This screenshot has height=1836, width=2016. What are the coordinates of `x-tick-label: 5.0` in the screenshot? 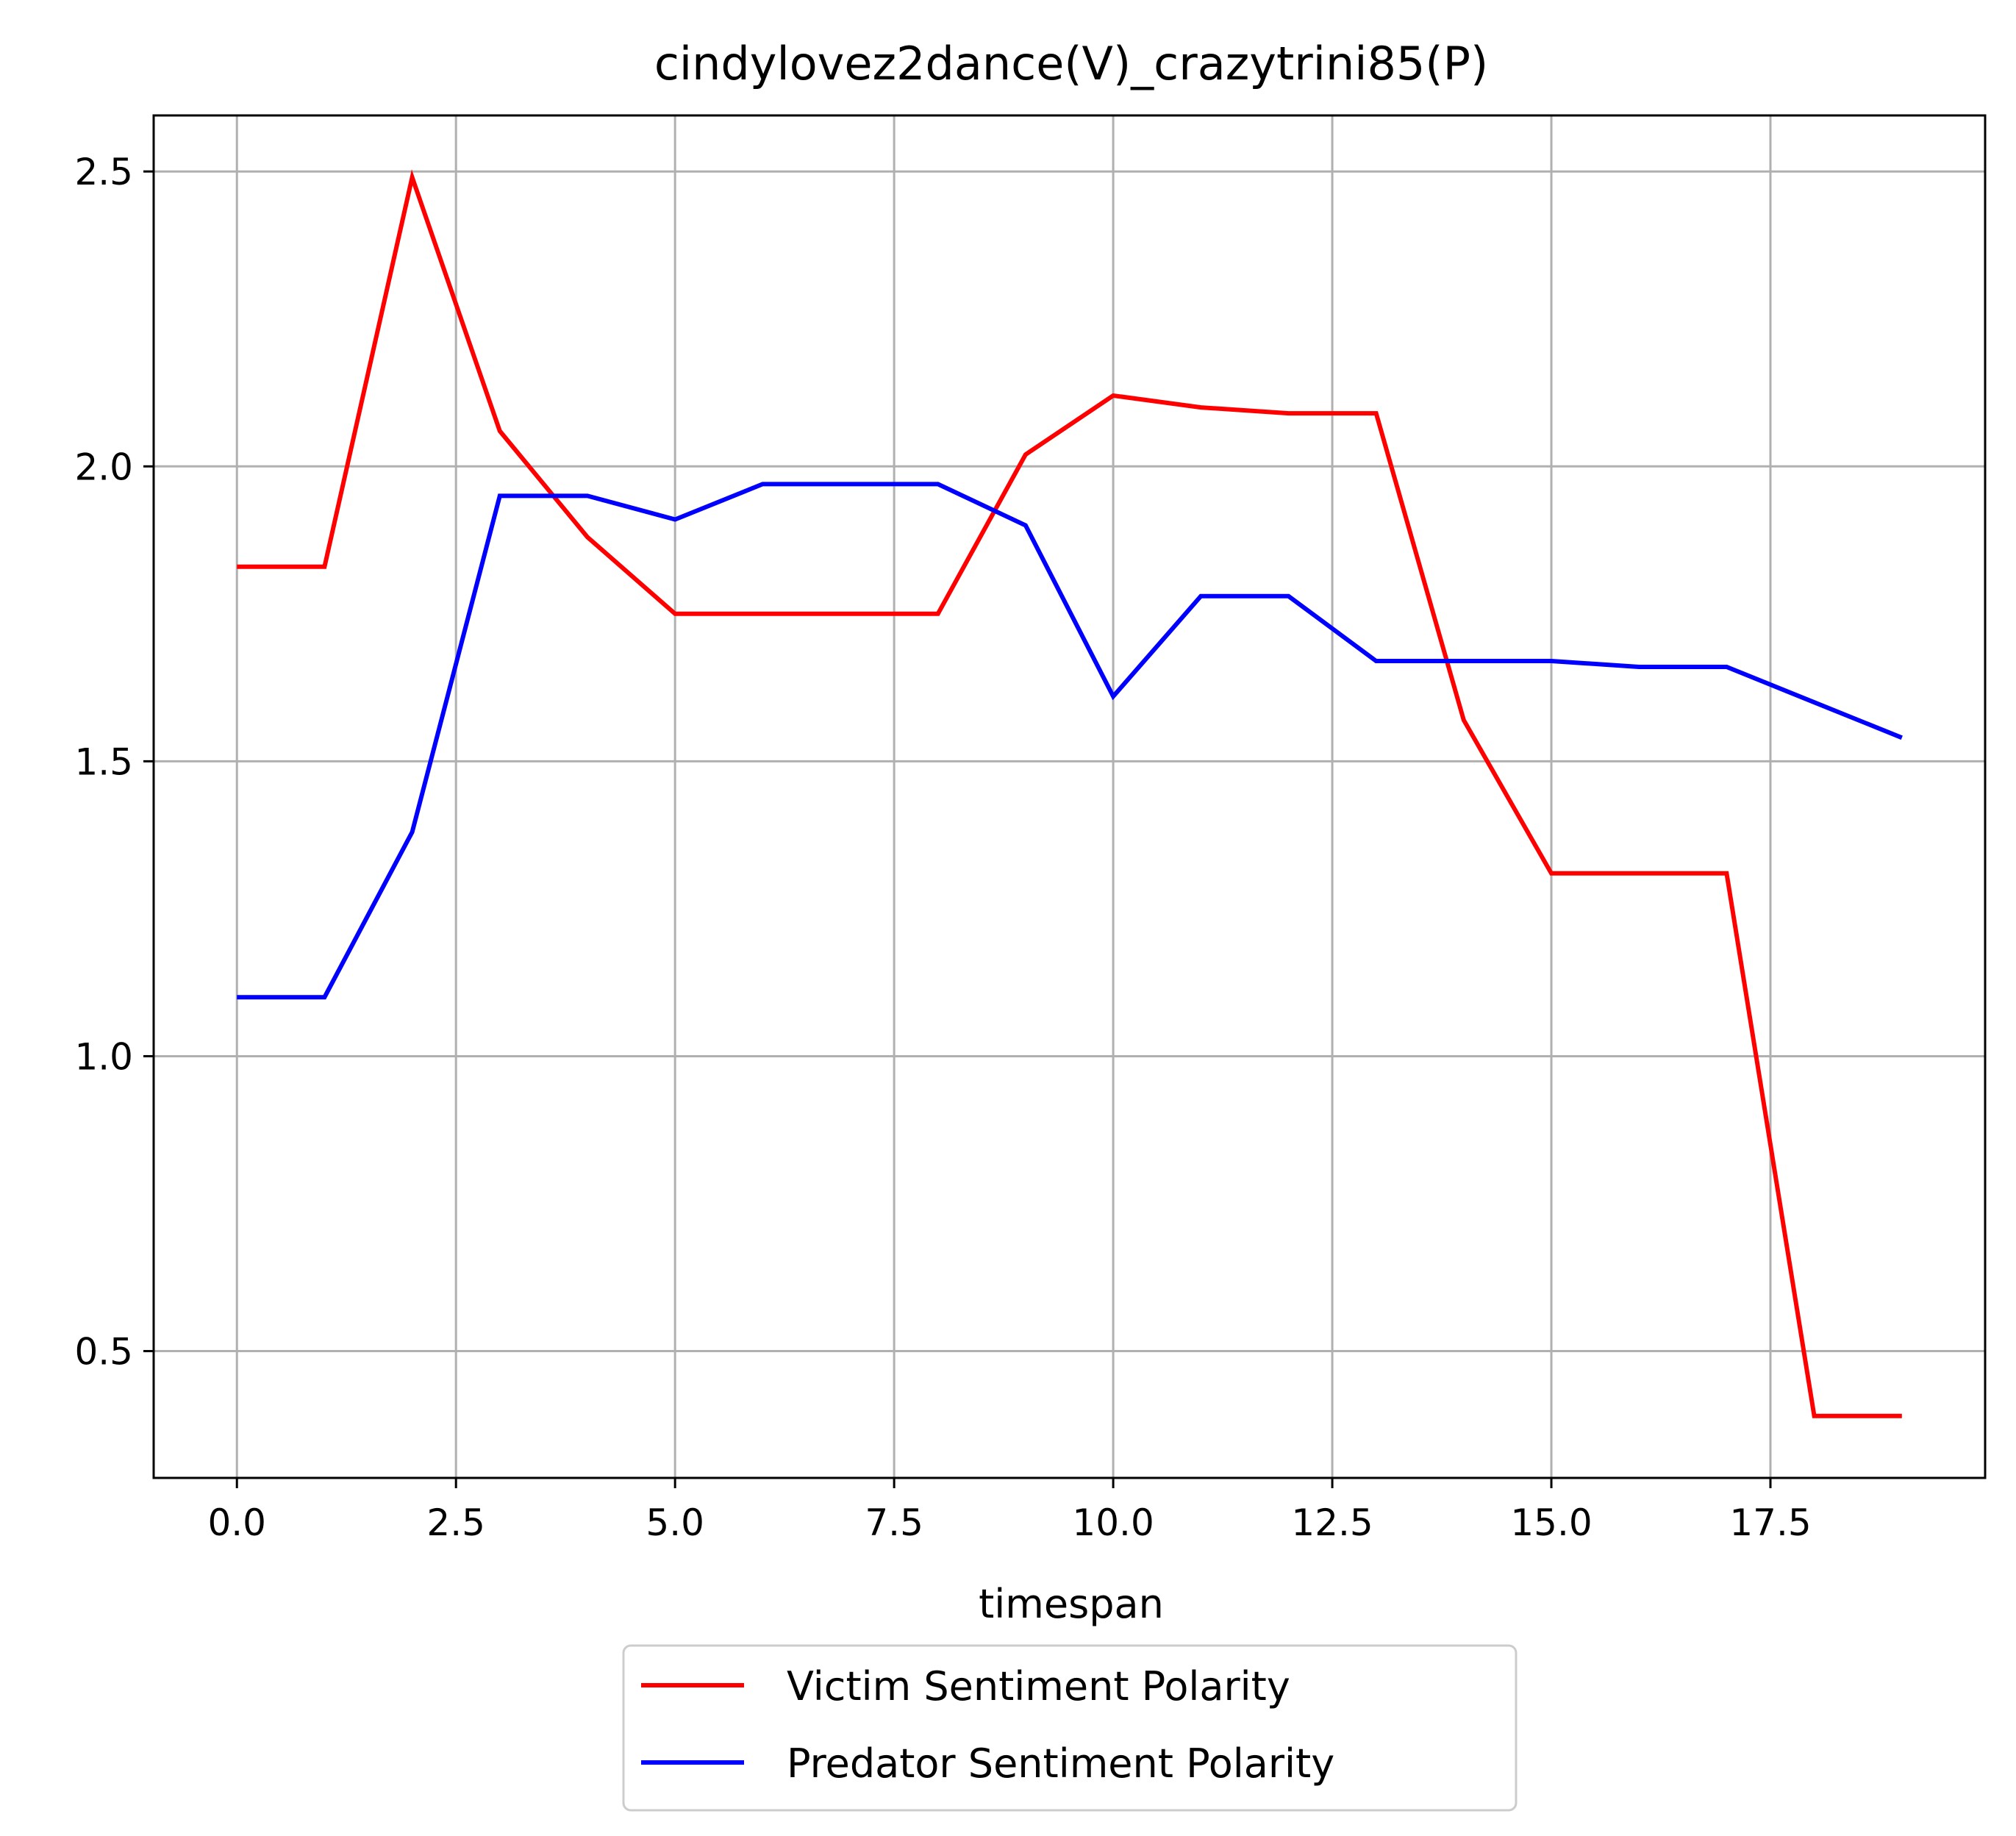 It's located at (675, 1522).